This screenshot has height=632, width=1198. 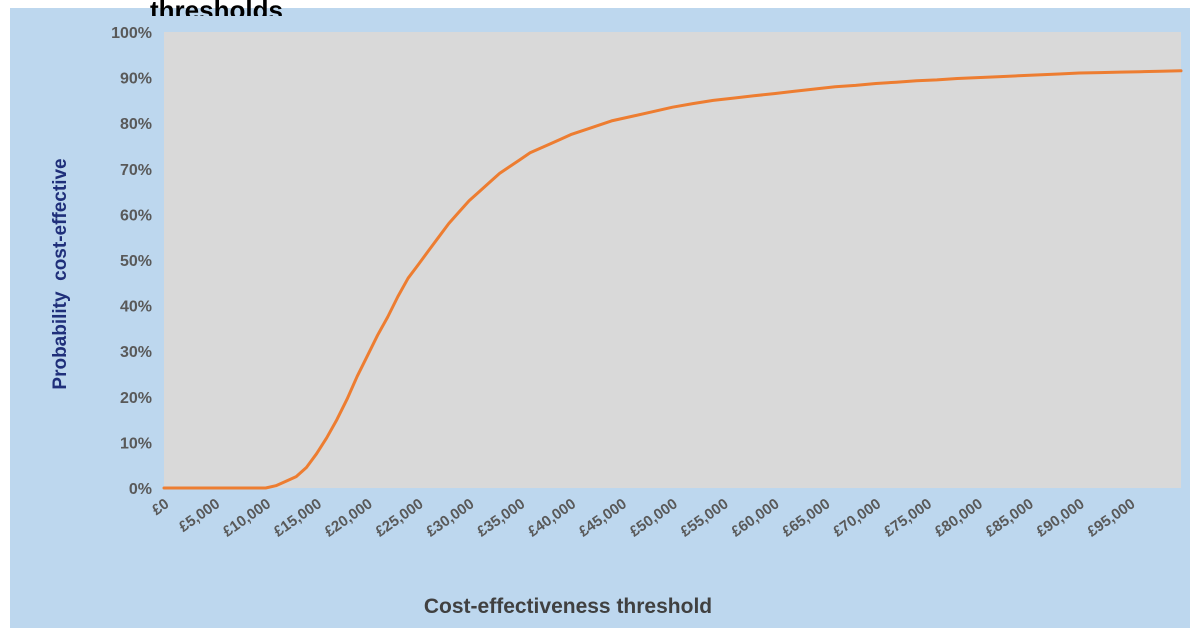 What do you see at coordinates (247, 517) in the screenshot?
I see `x-tick-label: £10,000` at bounding box center [247, 517].